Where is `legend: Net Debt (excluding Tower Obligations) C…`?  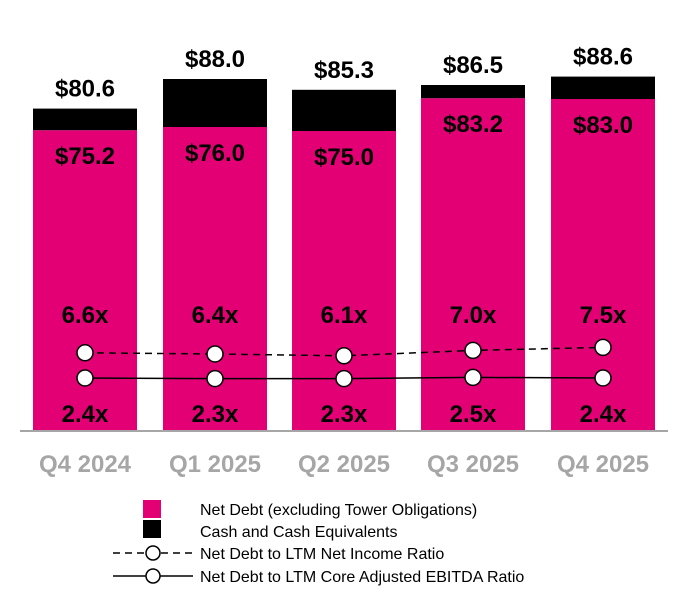 legend: Net Debt (excluding Tower Obligations) C… is located at coordinates (318, 543).